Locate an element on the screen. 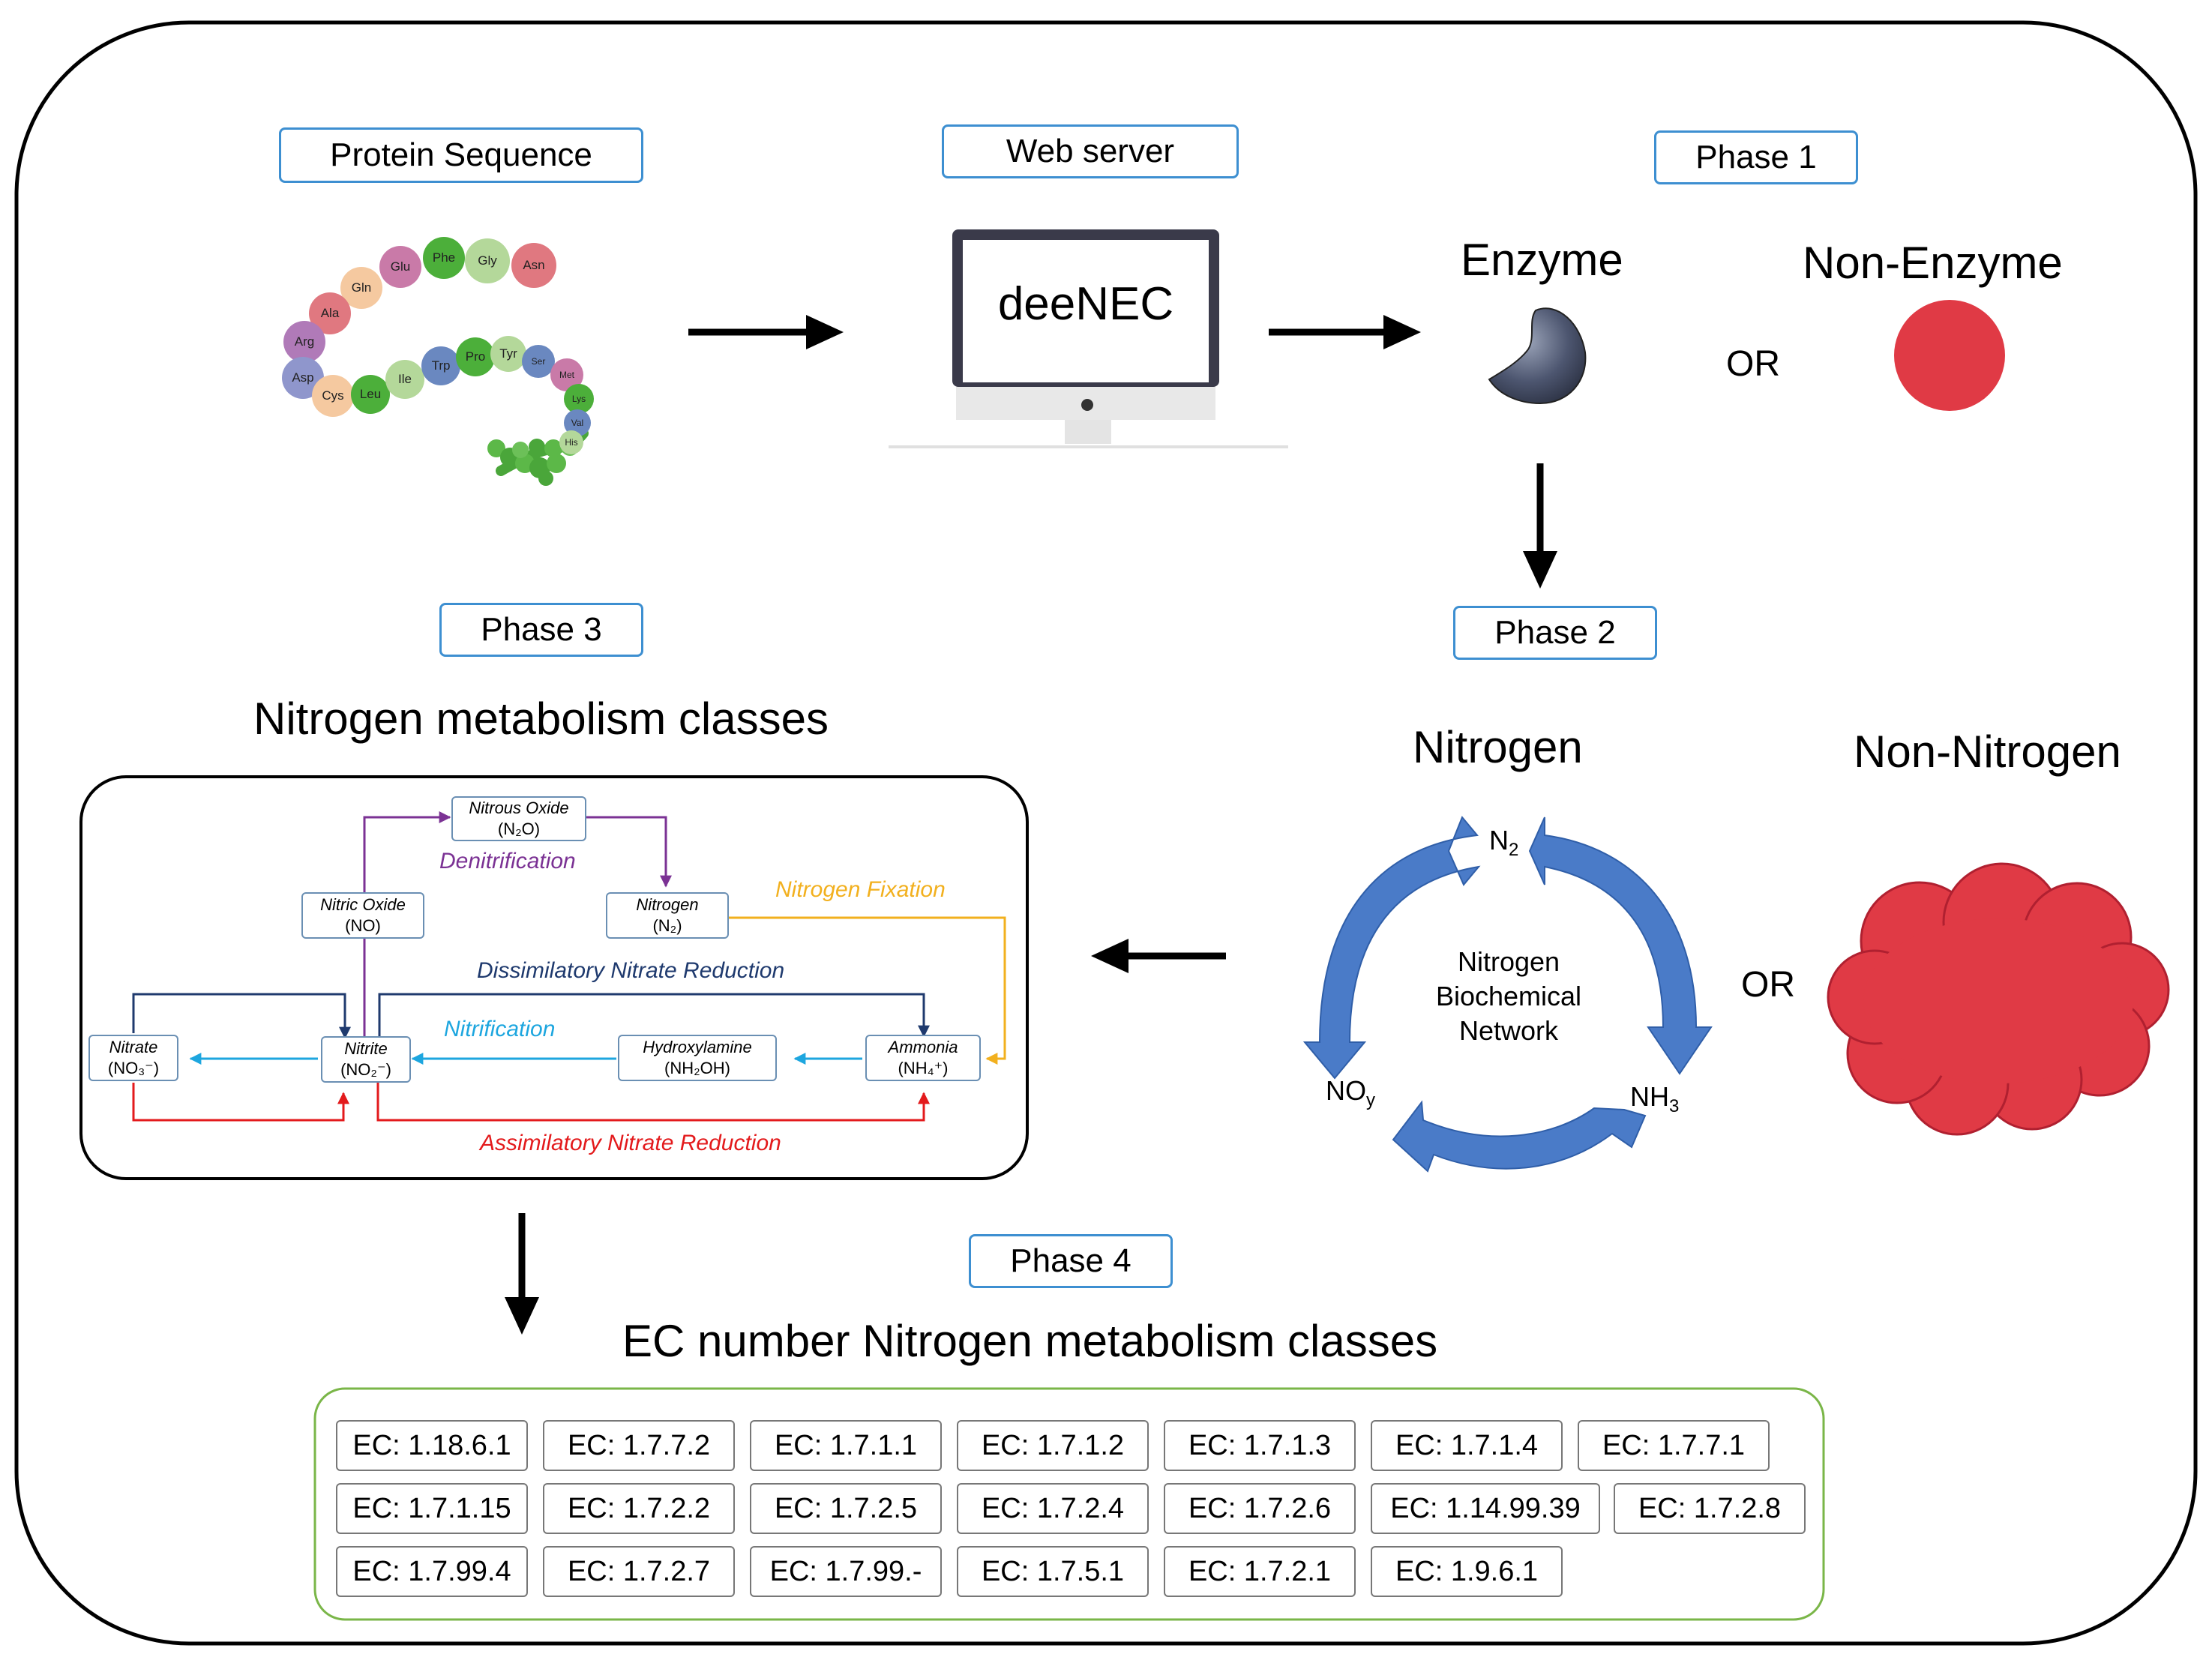 The image size is (2212, 1663). cycle-center-label: Nitrogen Biochemical Network is located at coordinates (1509, 996).